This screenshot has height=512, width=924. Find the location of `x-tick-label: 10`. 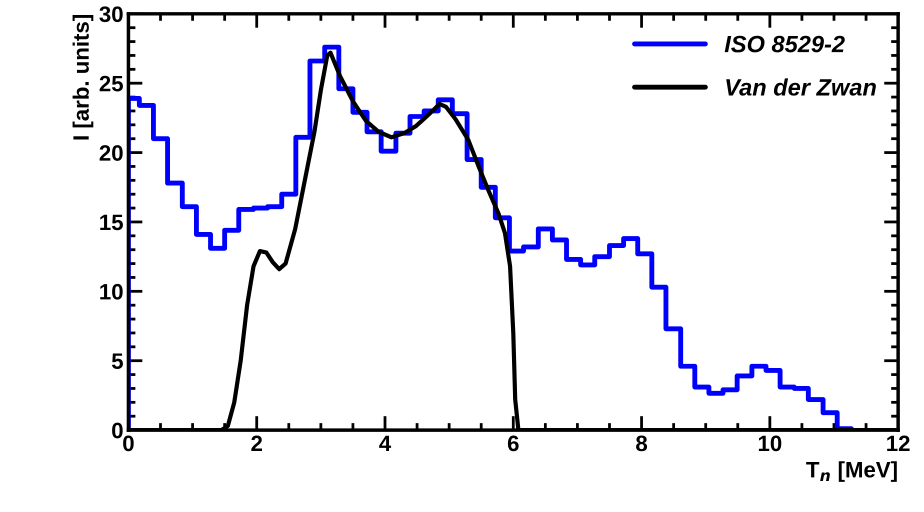

x-tick-label: 10 is located at coordinates (770, 444).